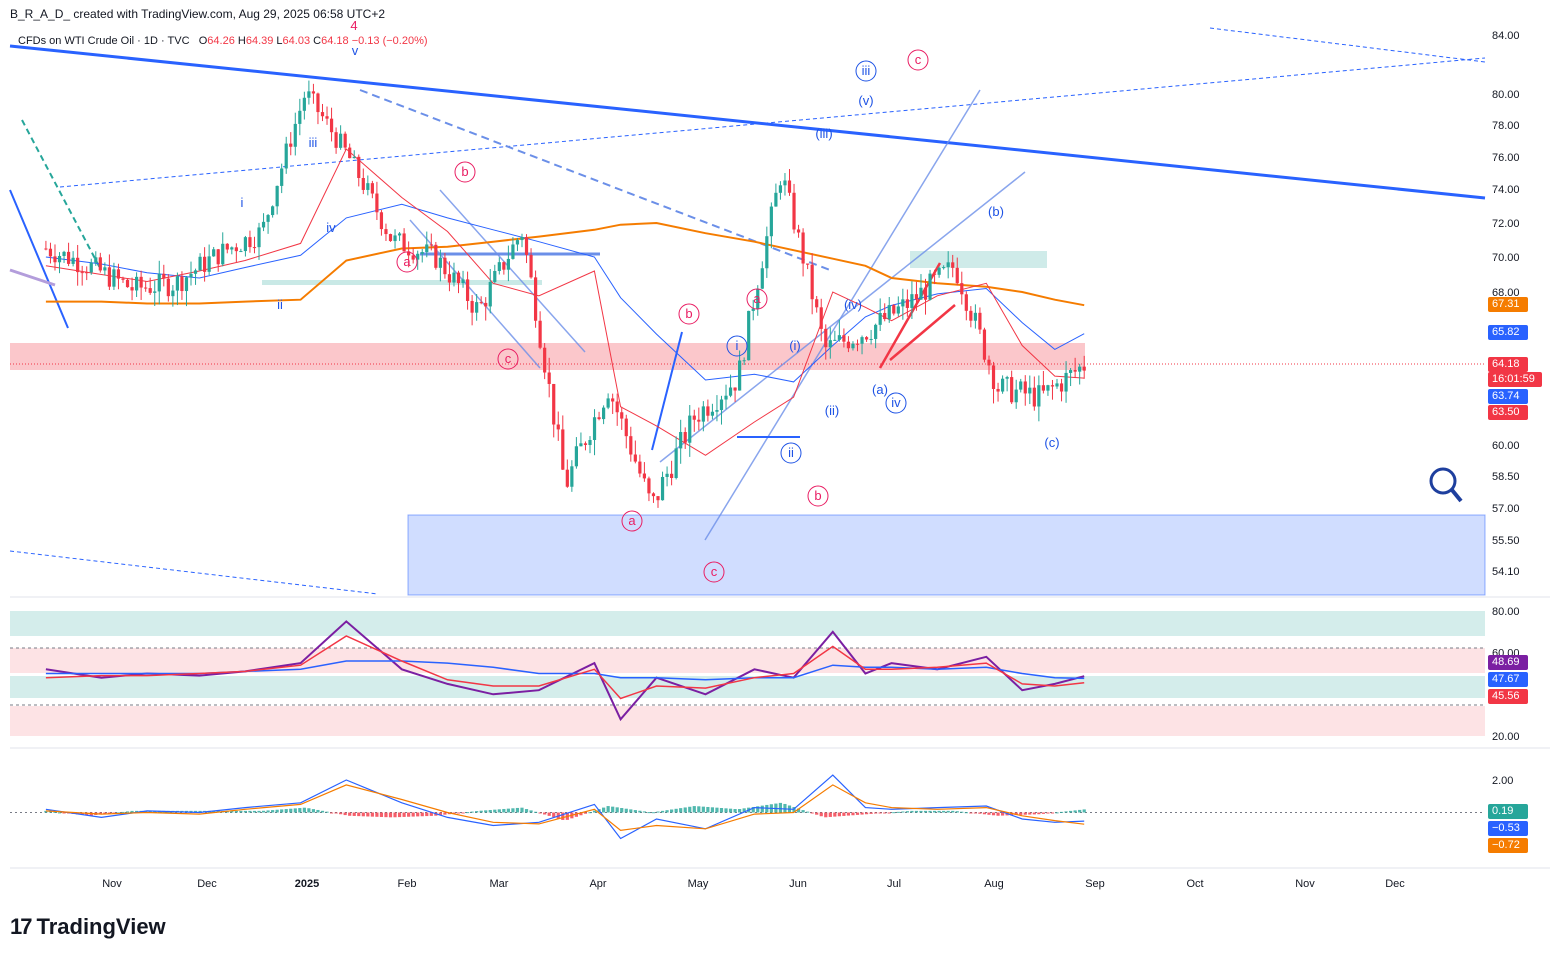  I want to click on macd-series-line, so click(565, 808).